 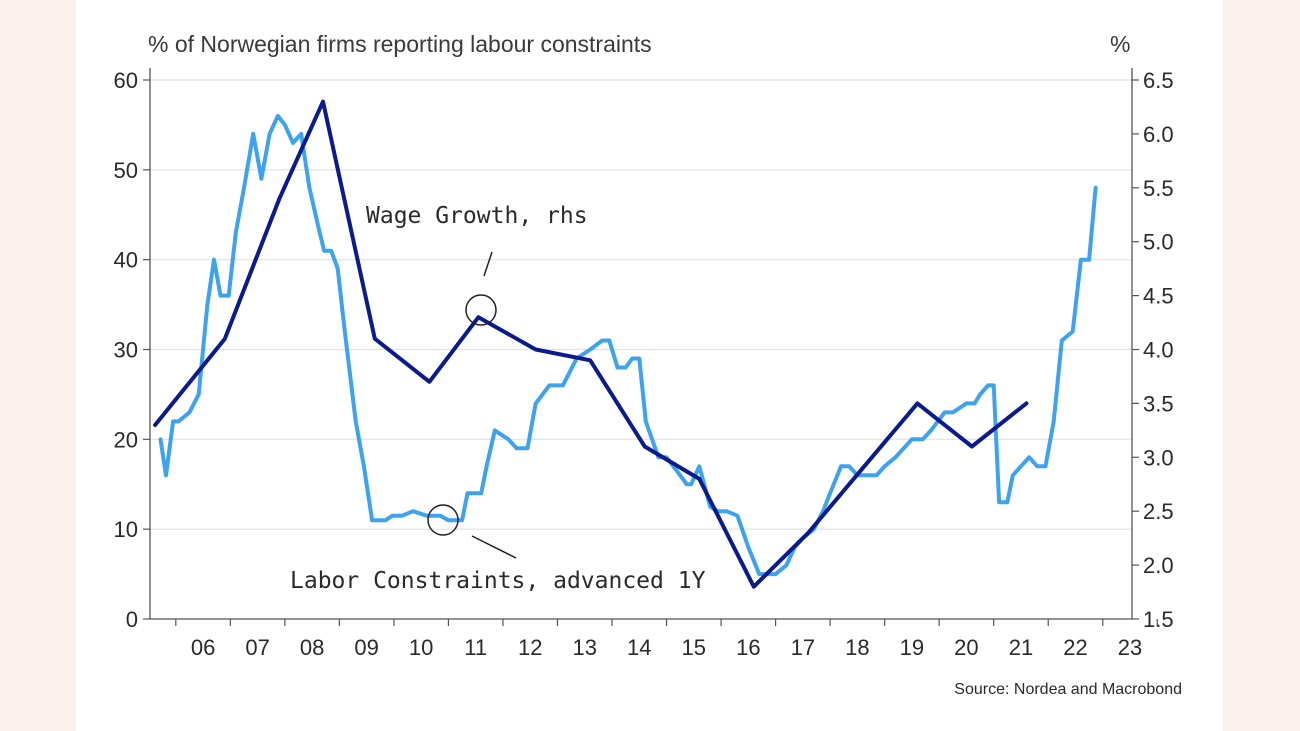 What do you see at coordinates (132, 619) in the screenshot?
I see `left-tick-label: 0` at bounding box center [132, 619].